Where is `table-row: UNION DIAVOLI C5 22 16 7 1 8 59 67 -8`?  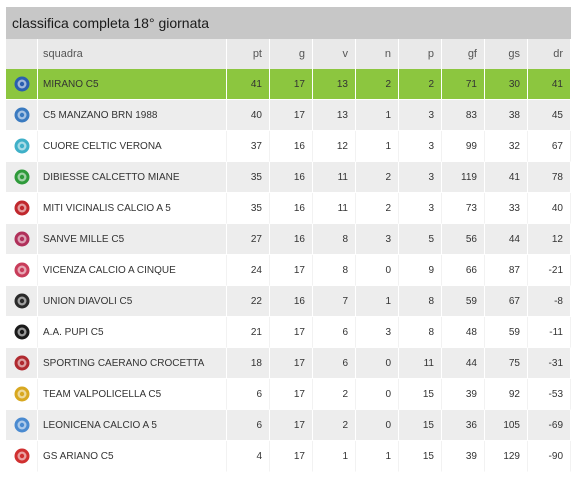 table-row: UNION DIAVOLI C5 22 16 7 1 8 59 67 -8 is located at coordinates (288, 301).